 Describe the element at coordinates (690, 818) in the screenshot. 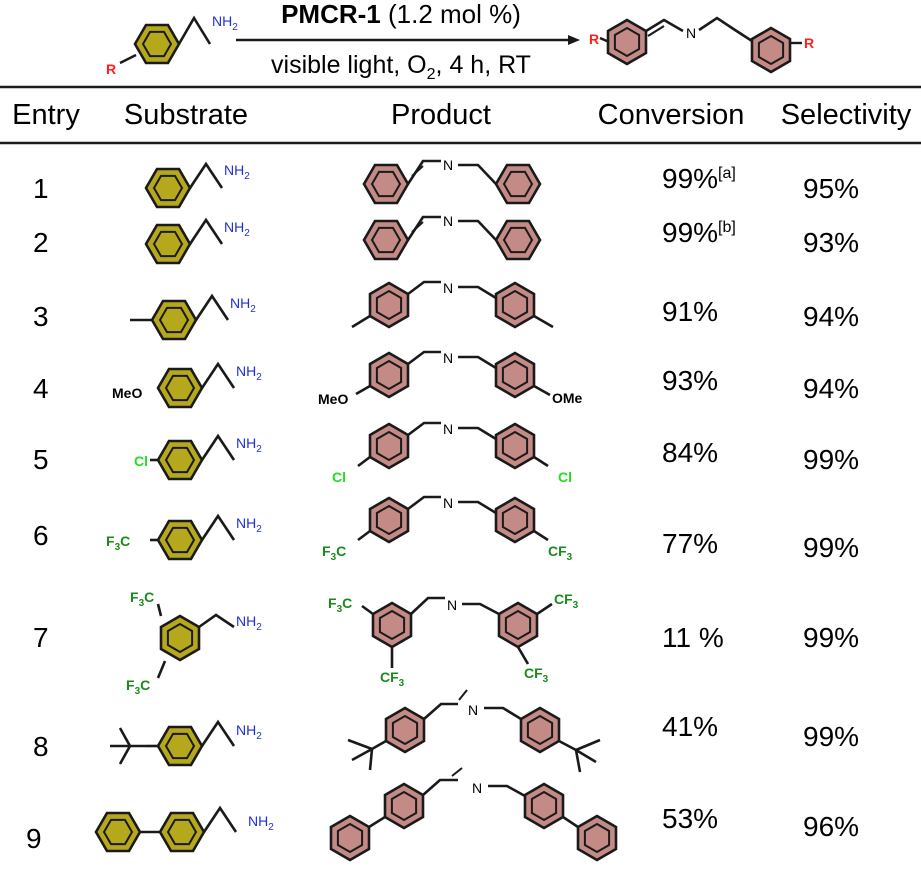

I see `conversion-value: 53%` at that location.